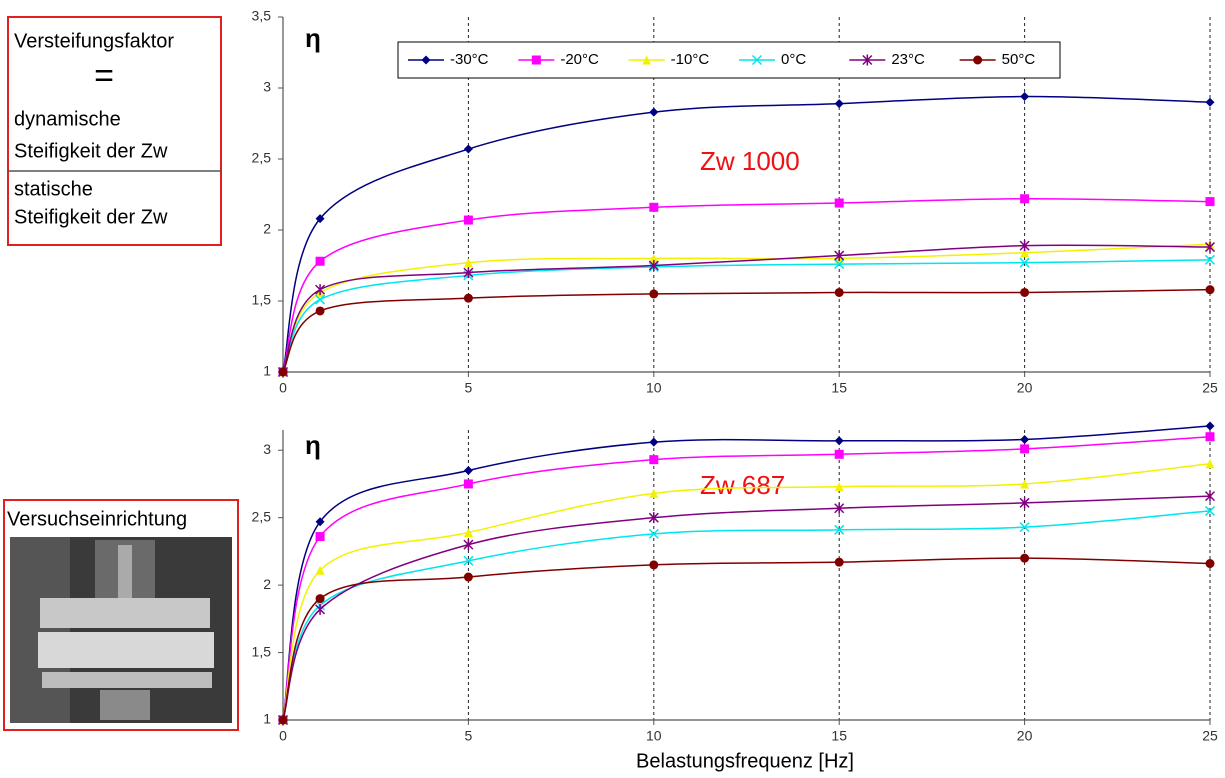 Image resolution: width=1225 pixels, height=778 pixels. Describe the element at coordinates (690, 59) in the screenshot. I see `legend-label: -10°C` at that location.